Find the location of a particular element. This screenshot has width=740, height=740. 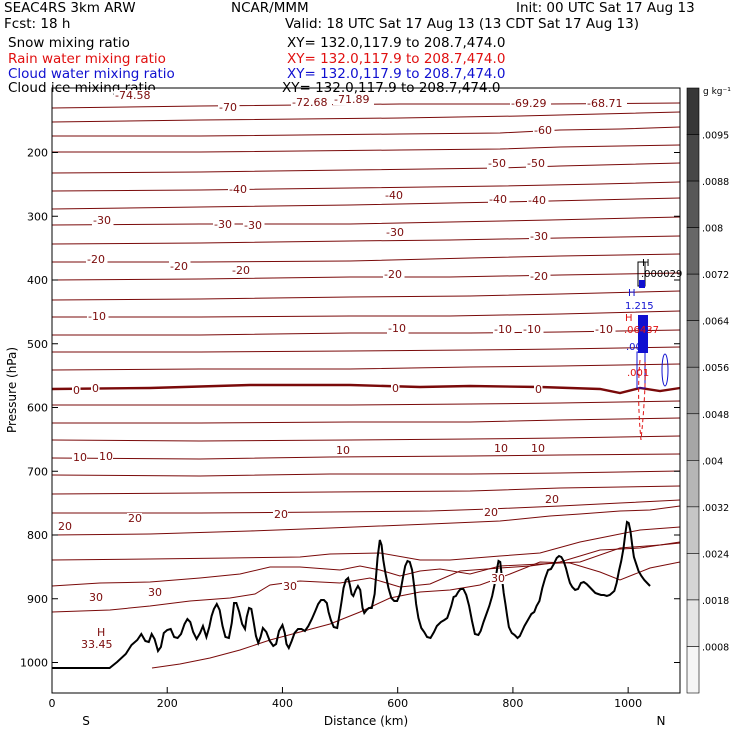

x-tick-label: 0 is located at coordinates (52, 703).